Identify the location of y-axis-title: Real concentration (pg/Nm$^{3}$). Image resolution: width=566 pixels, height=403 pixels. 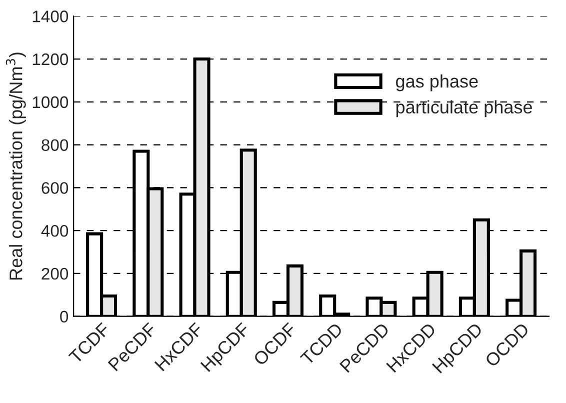
(16, 166).